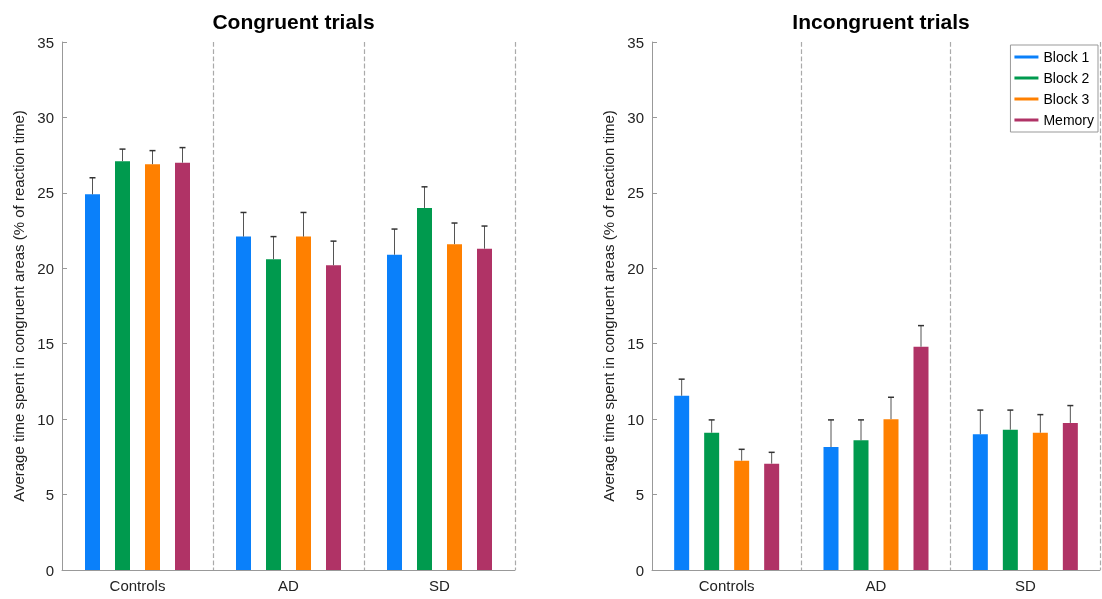 The width and height of the screenshot is (1102, 599). What do you see at coordinates (1068, 120) in the screenshot?
I see `legend-label: Memory` at bounding box center [1068, 120].